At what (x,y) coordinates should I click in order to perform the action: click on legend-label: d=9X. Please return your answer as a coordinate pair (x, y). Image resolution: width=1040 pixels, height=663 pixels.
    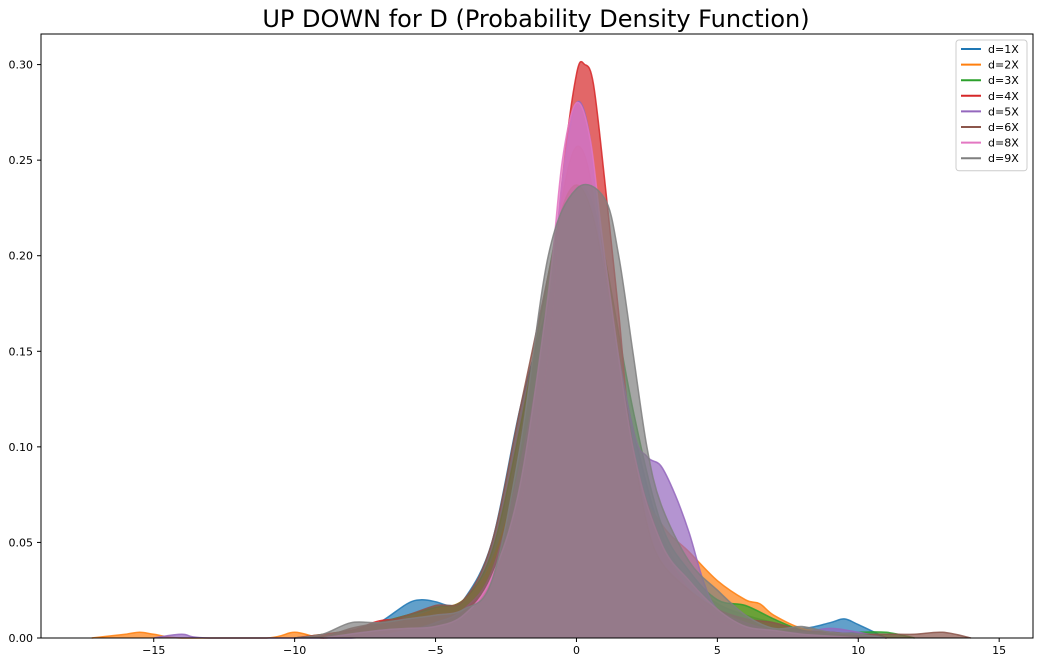
    Looking at the image, I should click on (1003, 158).